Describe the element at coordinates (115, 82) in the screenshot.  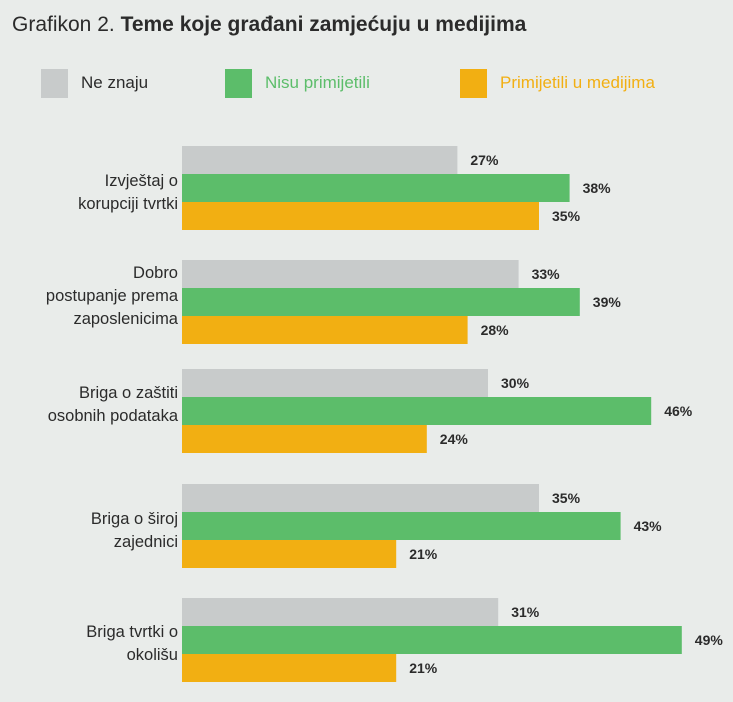
I see `legend-label-ne-znaju: Ne znaju` at that location.